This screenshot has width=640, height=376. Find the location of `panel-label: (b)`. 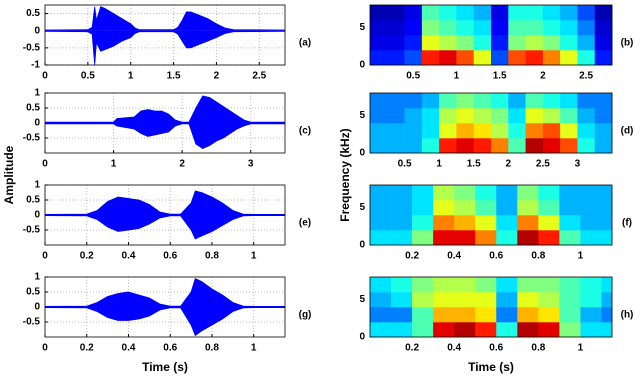

panel-label: (b) is located at coordinates (627, 43).